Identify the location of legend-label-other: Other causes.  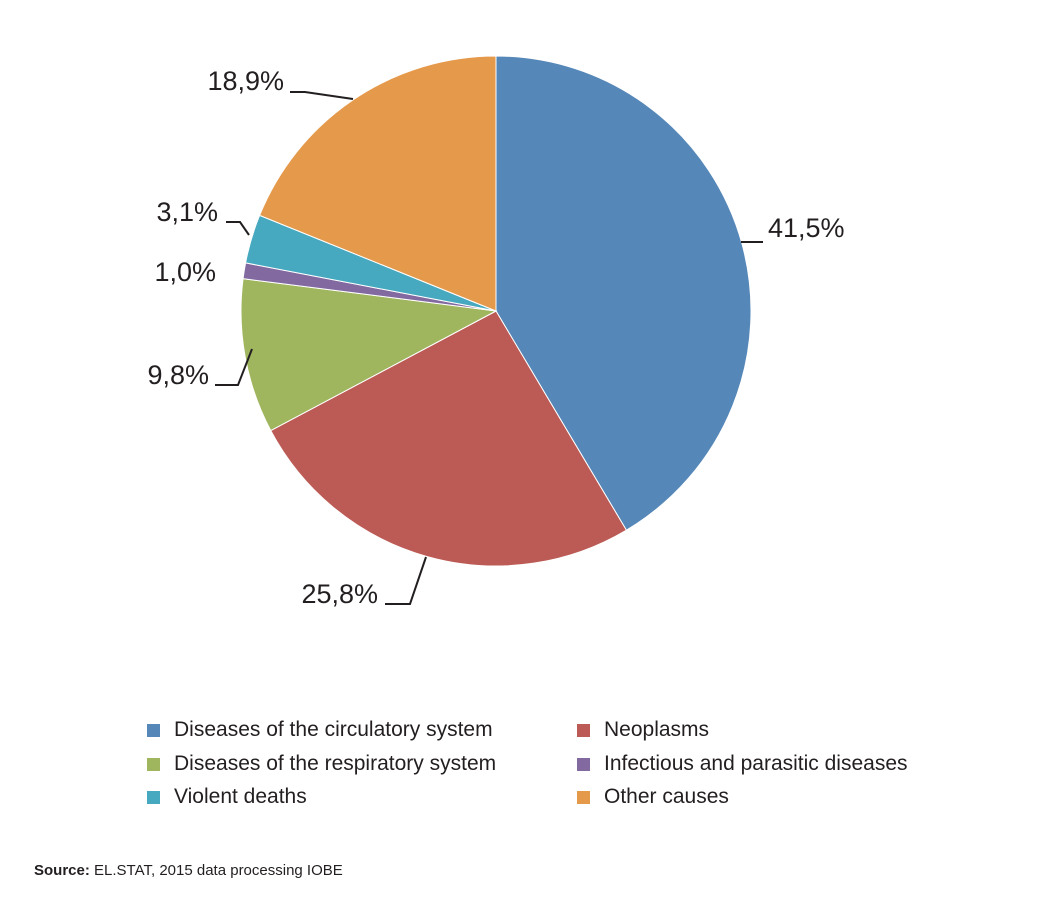
(666, 796).